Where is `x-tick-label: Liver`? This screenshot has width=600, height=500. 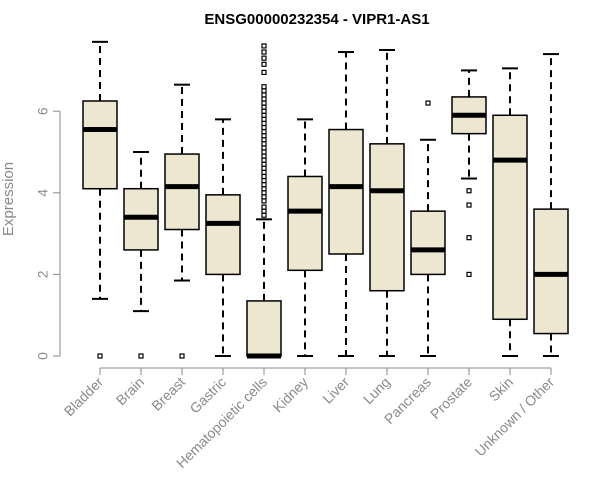 x-tick-label: Liver is located at coordinates (335, 390).